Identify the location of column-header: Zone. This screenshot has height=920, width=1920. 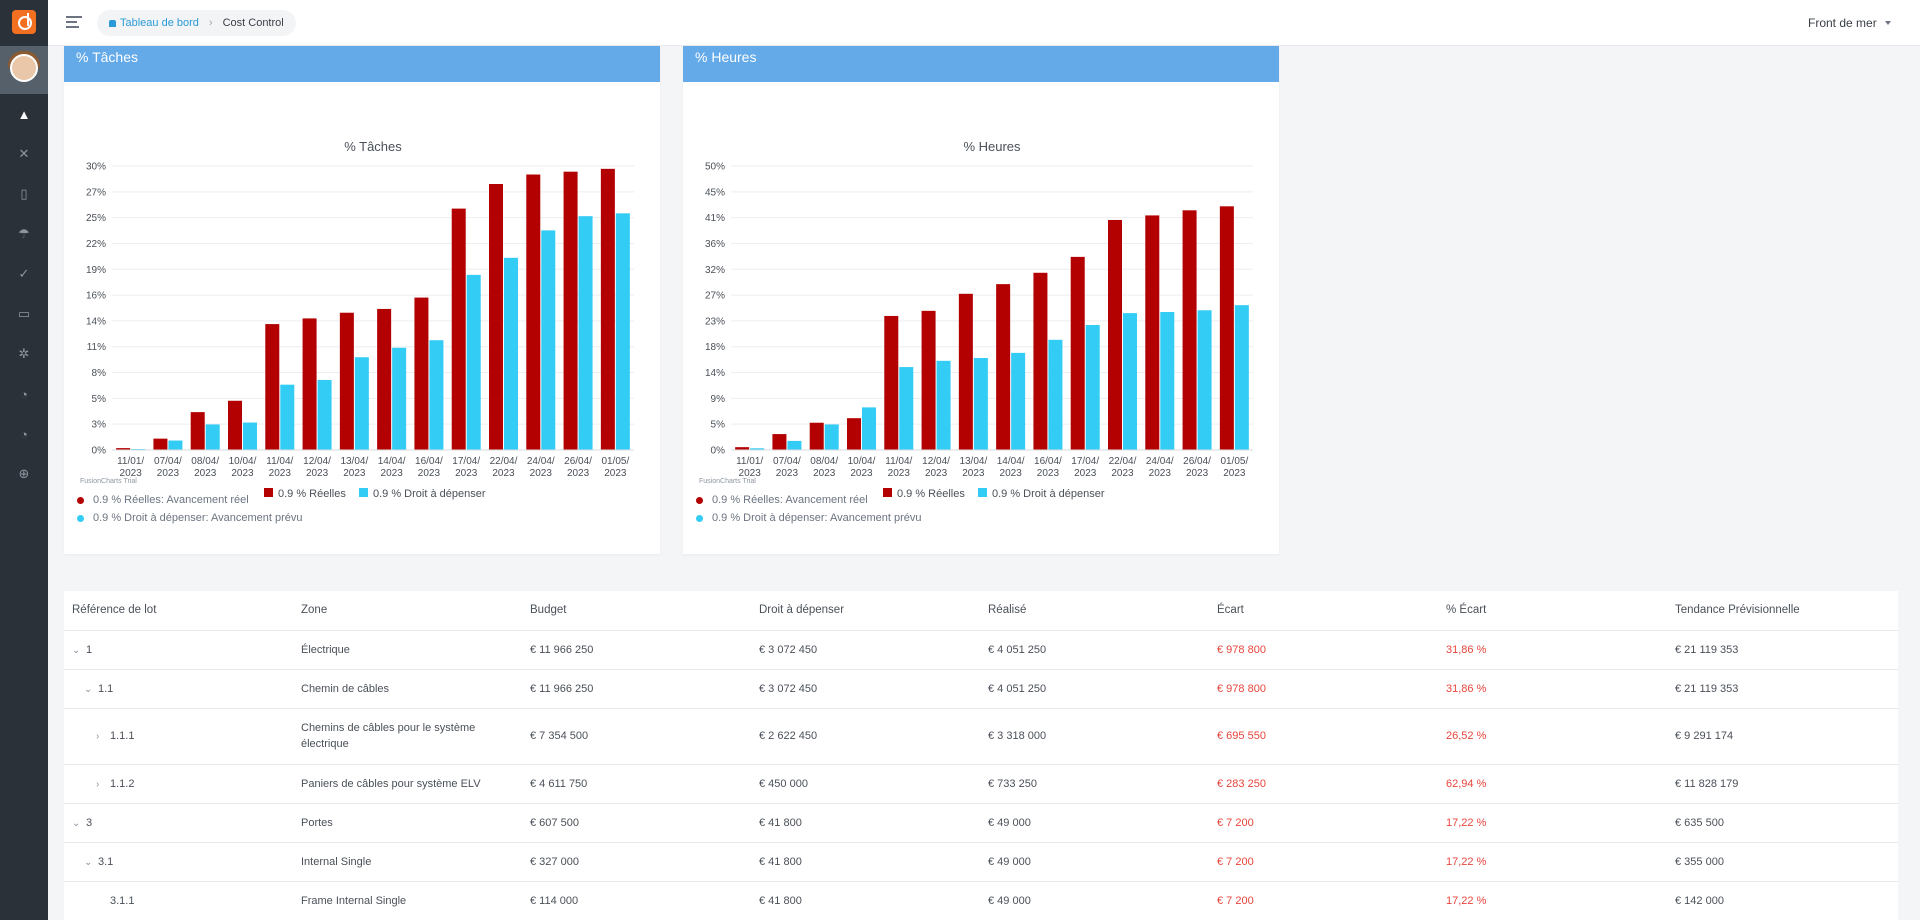
(407, 611).